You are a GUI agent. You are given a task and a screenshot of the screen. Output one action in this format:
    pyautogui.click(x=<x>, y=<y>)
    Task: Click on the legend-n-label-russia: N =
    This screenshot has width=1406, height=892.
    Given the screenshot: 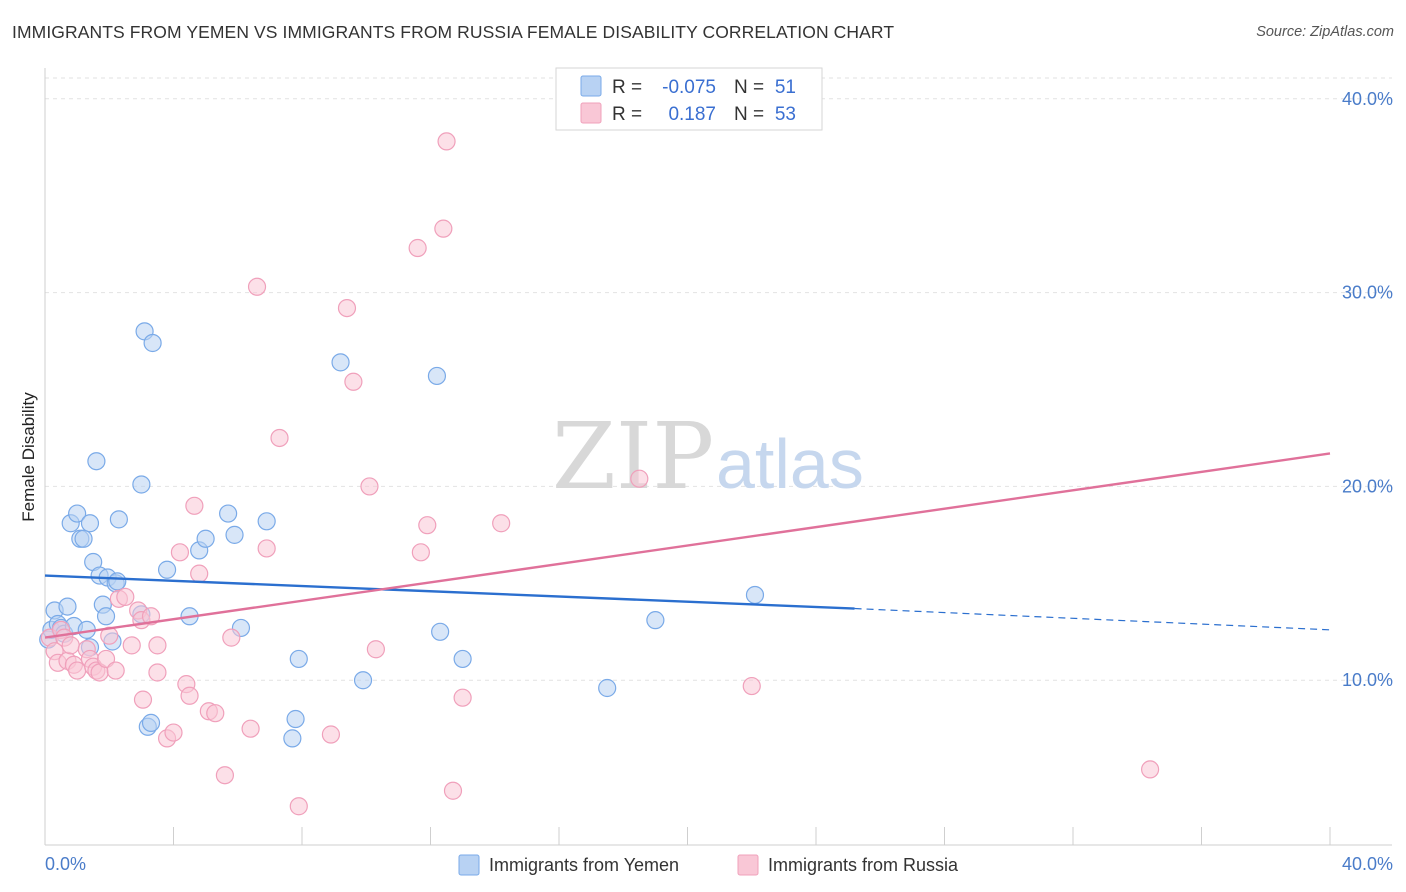 What is the action you would take?
    pyautogui.click(x=749, y=114)
    